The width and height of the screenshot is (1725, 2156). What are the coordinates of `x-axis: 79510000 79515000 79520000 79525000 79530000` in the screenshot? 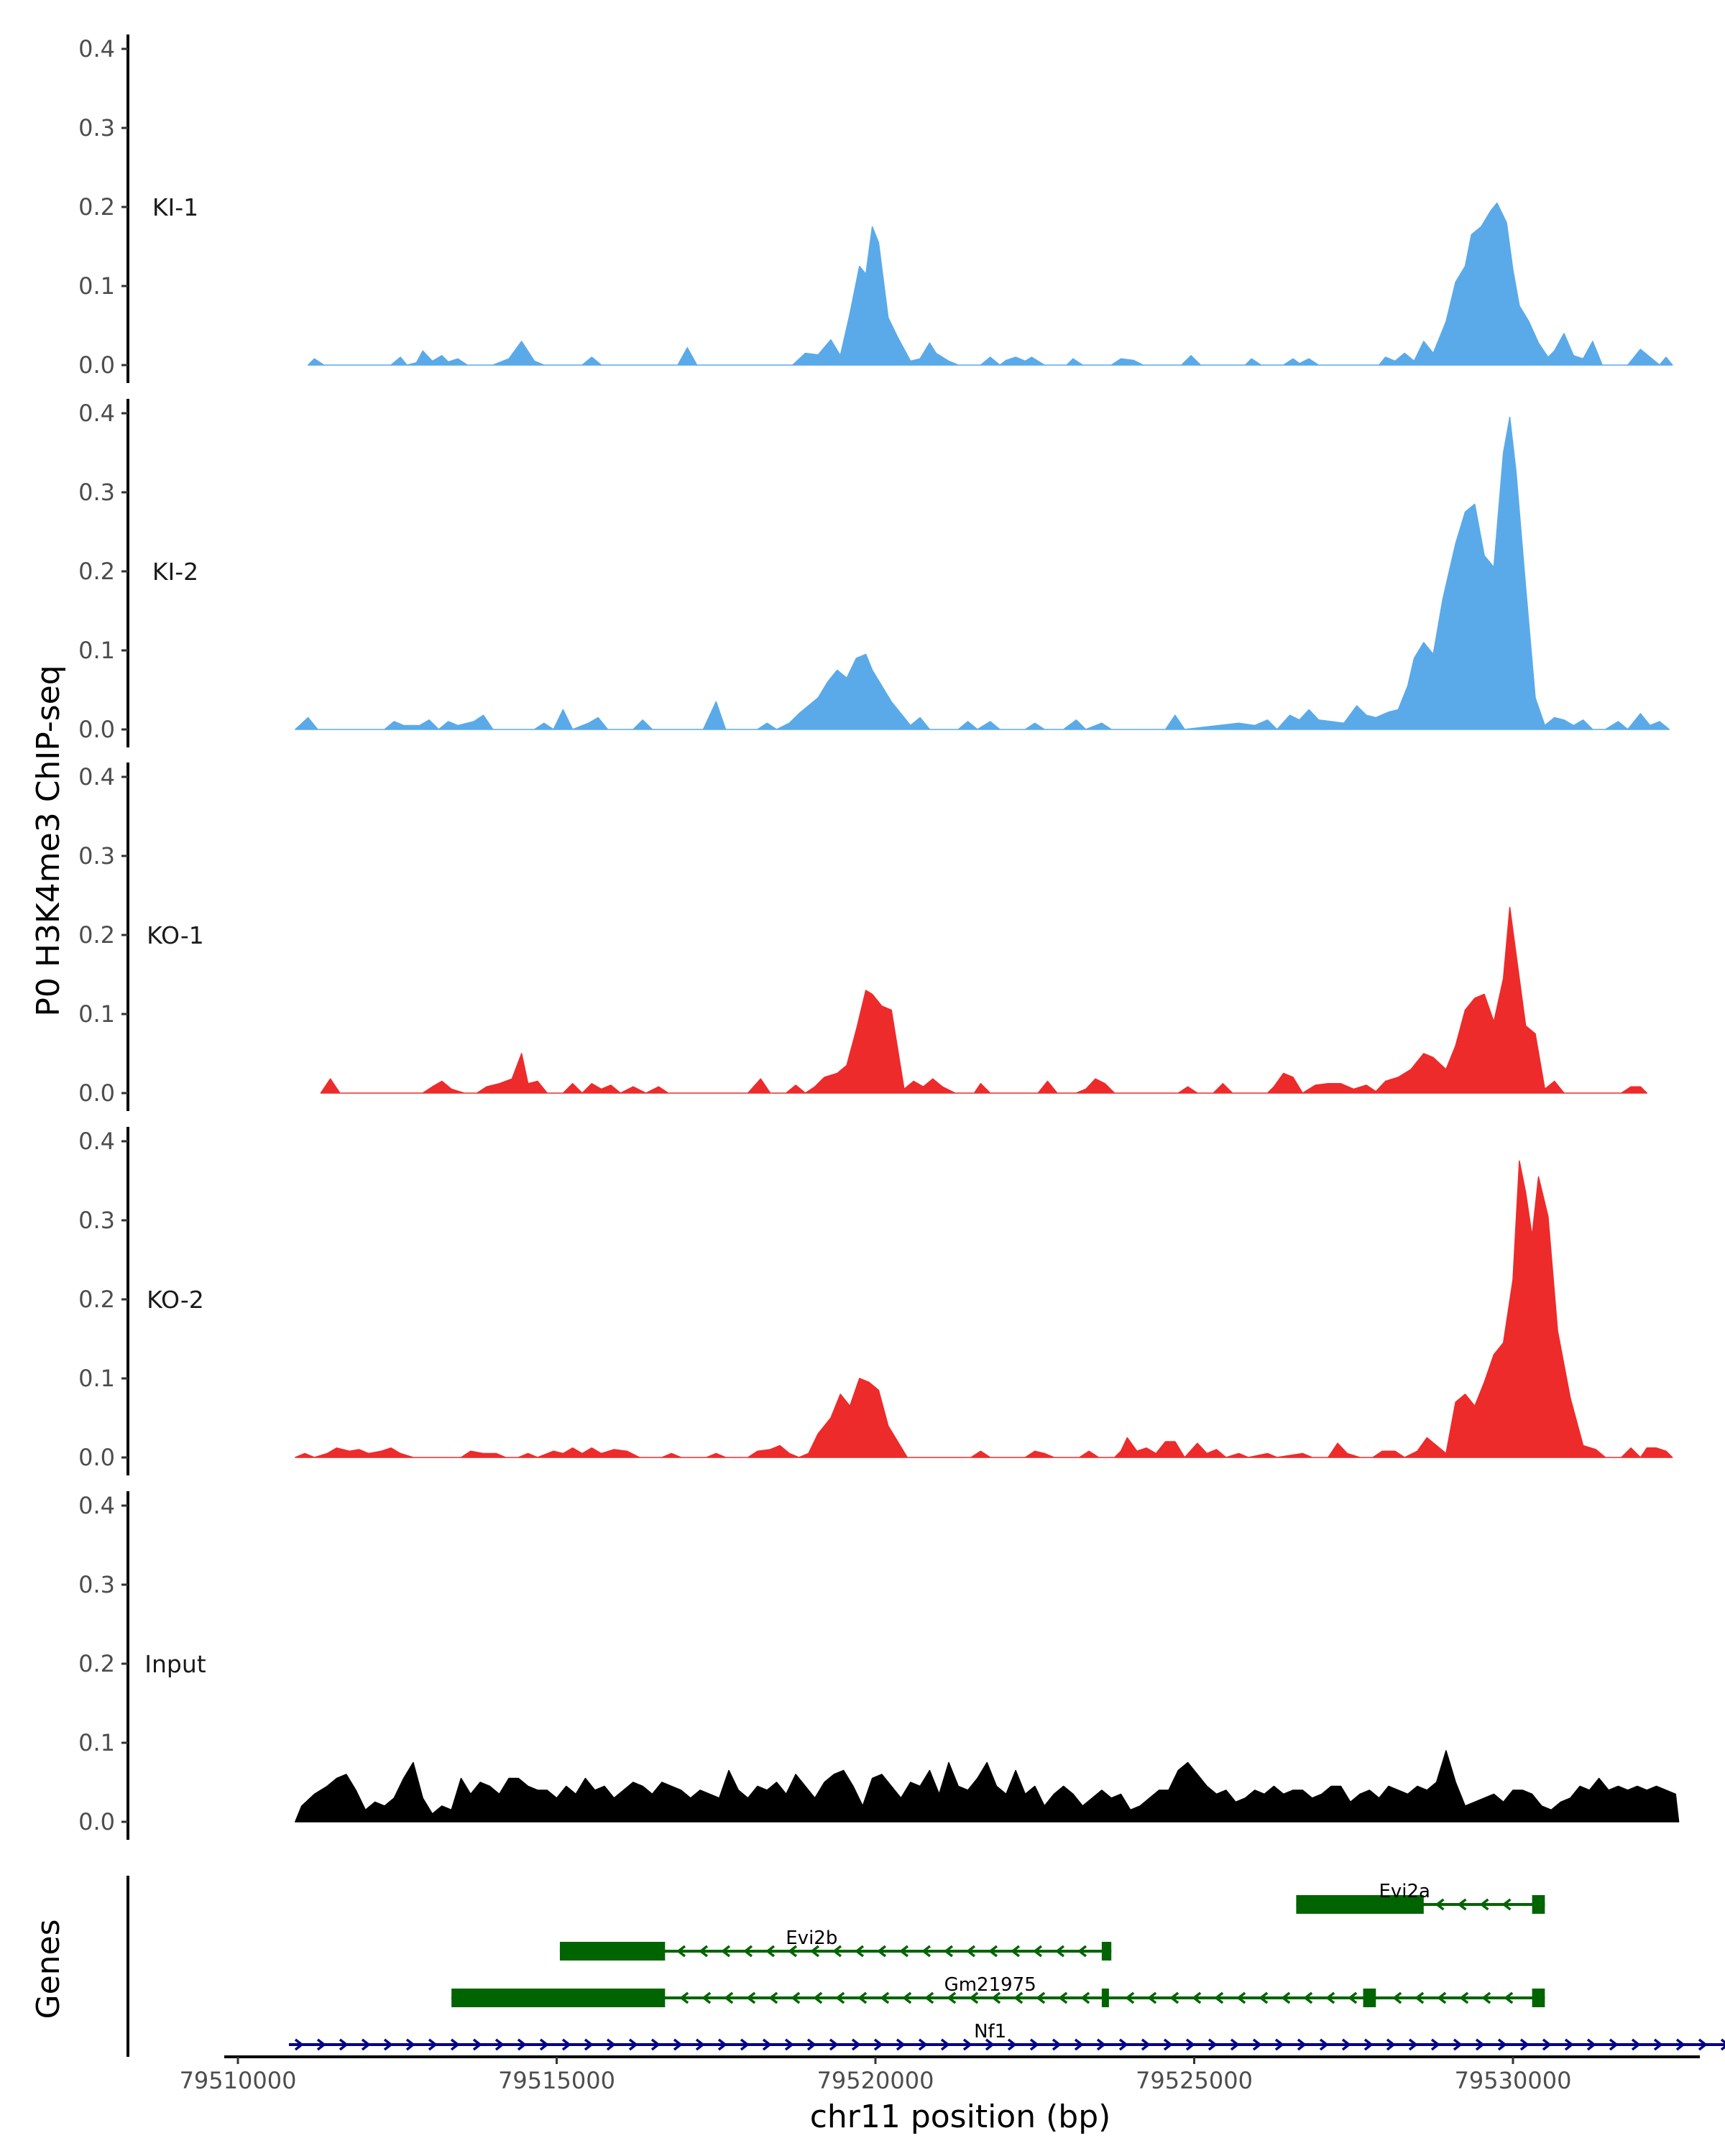 It's located at (940, 2074).